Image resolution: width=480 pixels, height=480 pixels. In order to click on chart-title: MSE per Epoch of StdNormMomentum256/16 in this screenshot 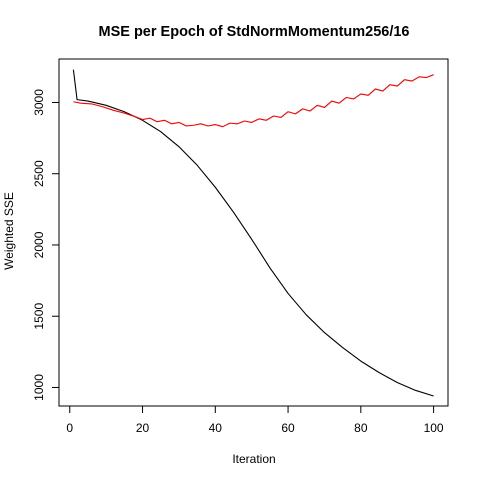, I will do `click(254, 32)`.